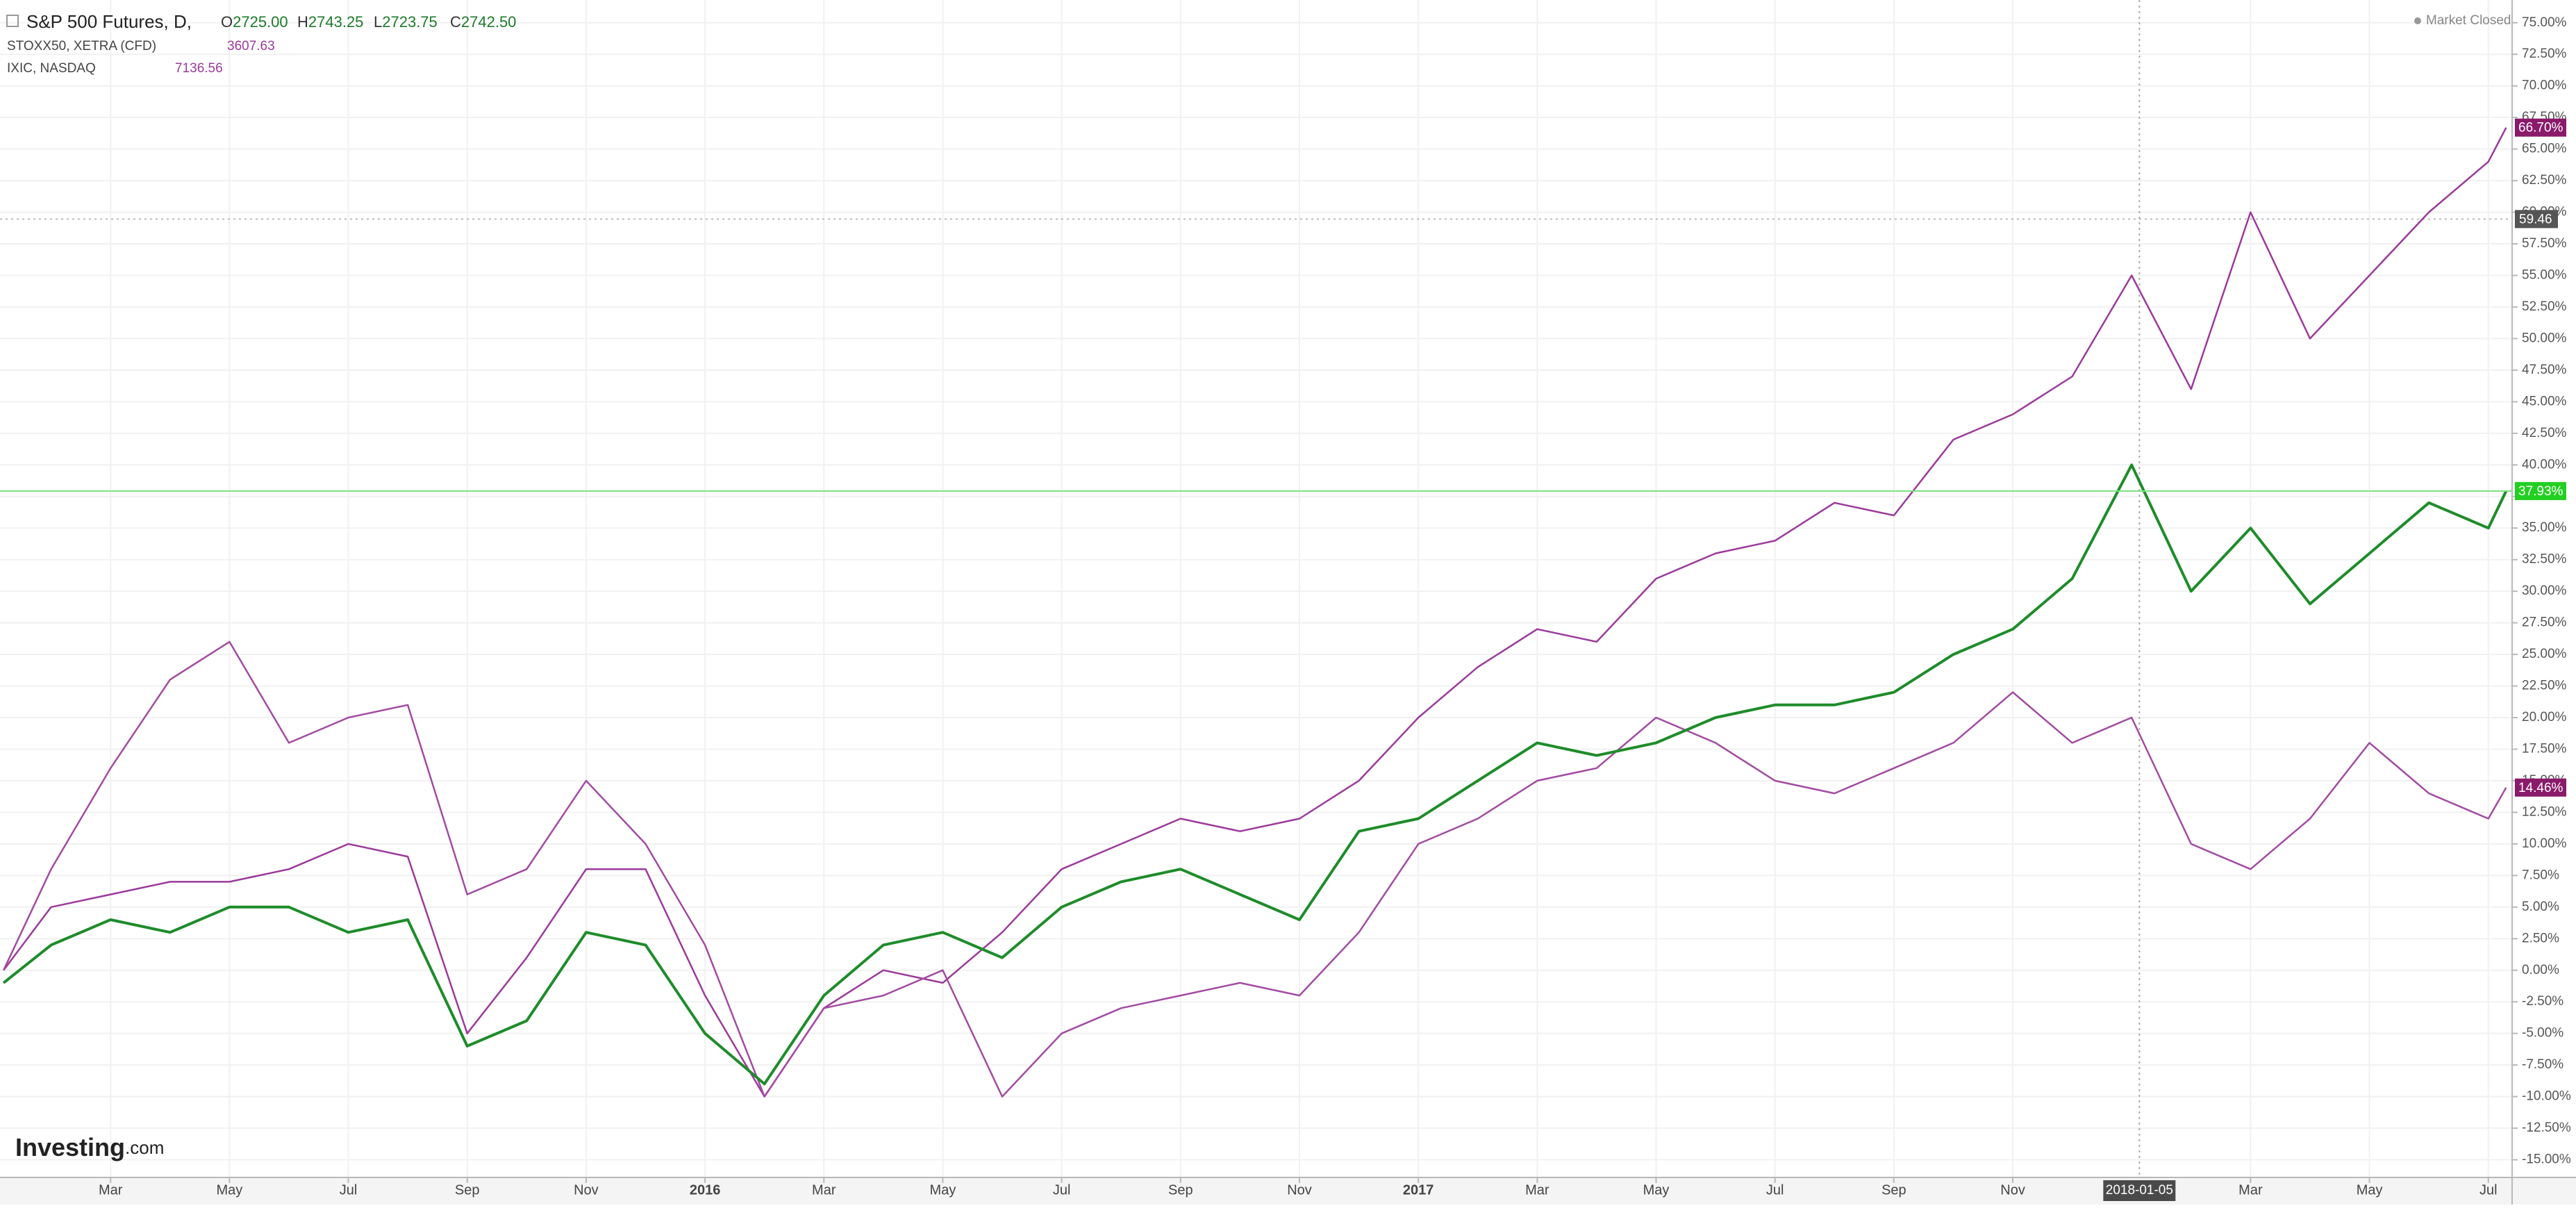  I want to click on ohlc-key: O, so click(227, 22).